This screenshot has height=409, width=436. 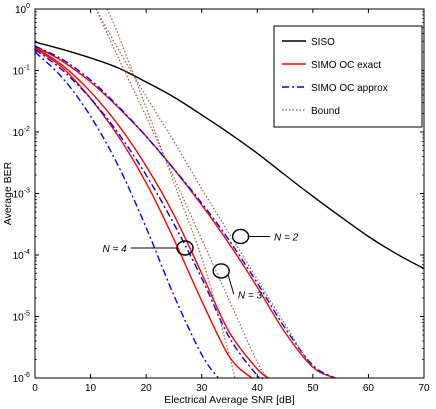 I want to click on y-tick-label: 10⁰, so click(x=22, y=9).